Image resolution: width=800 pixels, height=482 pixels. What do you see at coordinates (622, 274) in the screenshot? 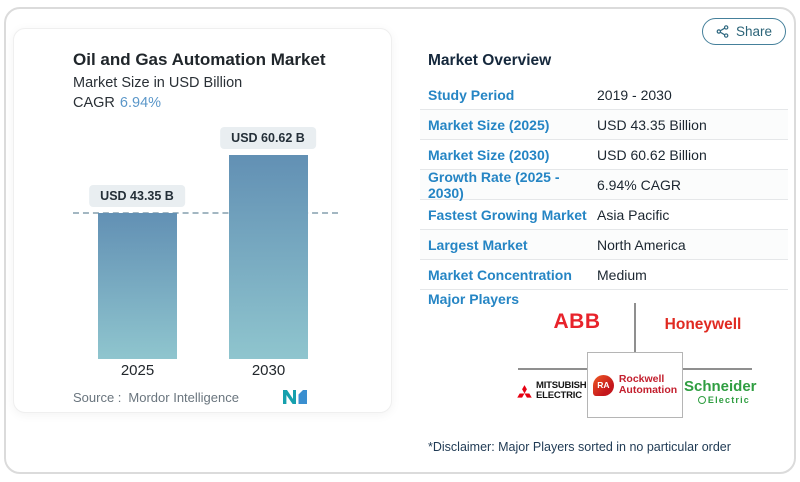
I see `row-value: Medium` at bounding box center [622, 274].